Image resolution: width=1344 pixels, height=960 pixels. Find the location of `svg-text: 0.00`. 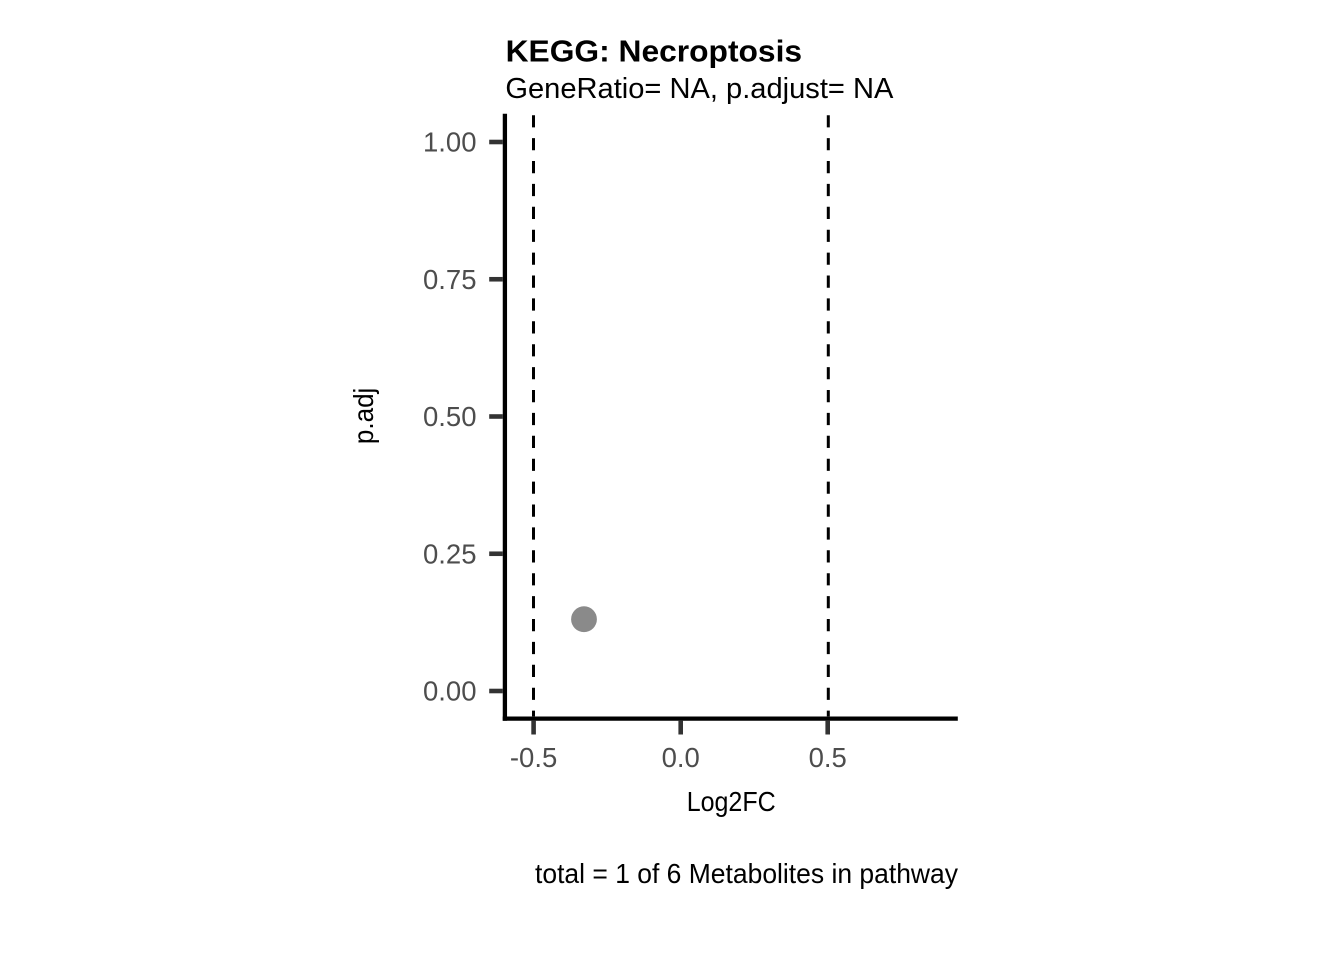

svg-text: 0.00 is located at coordinates (450, 691).